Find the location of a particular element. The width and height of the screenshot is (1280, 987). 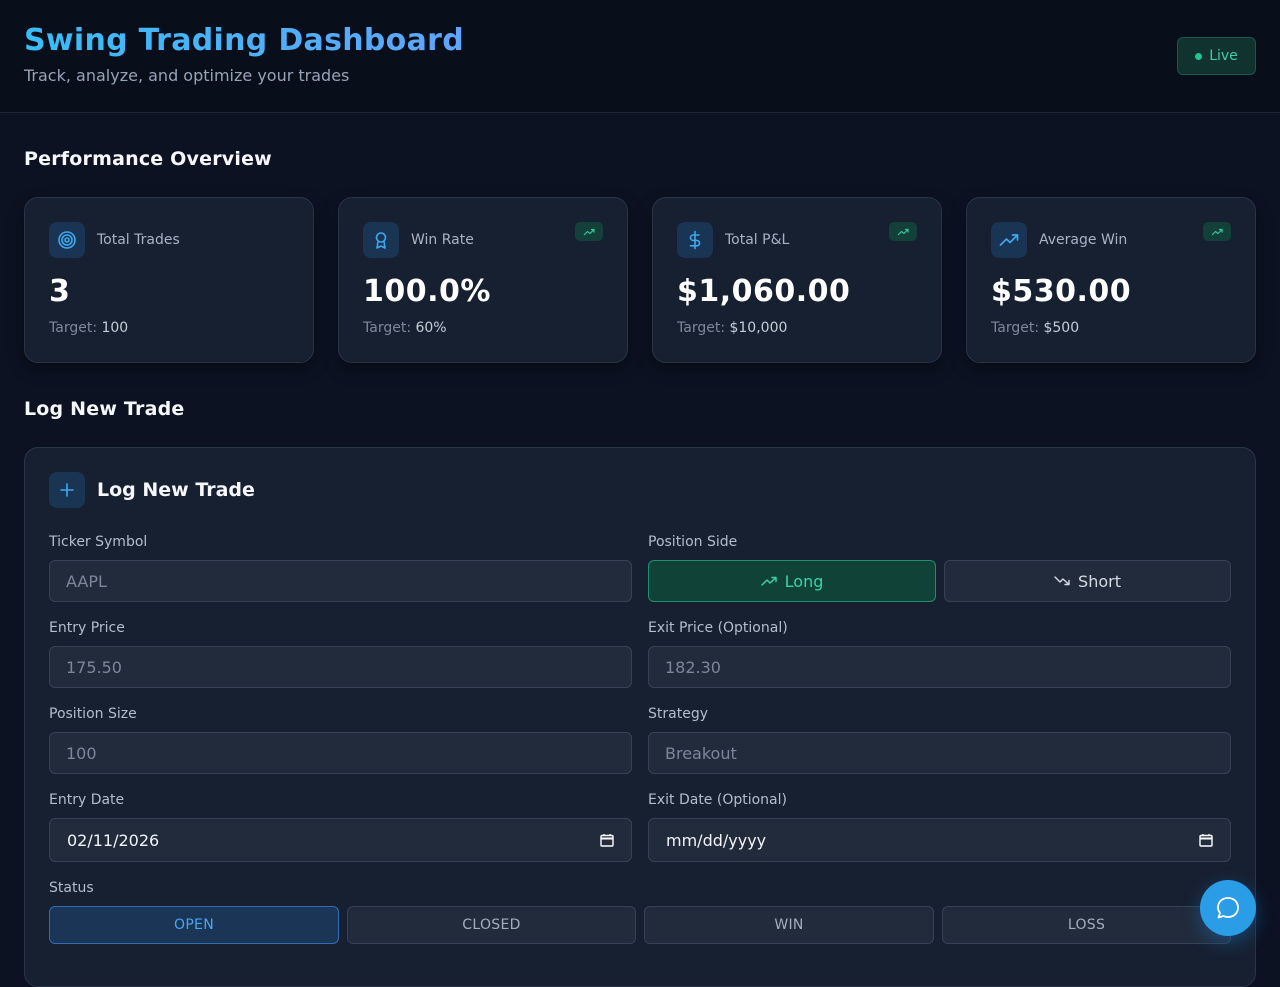

strategy-label: Strategy is located at coordinates (678, 714).